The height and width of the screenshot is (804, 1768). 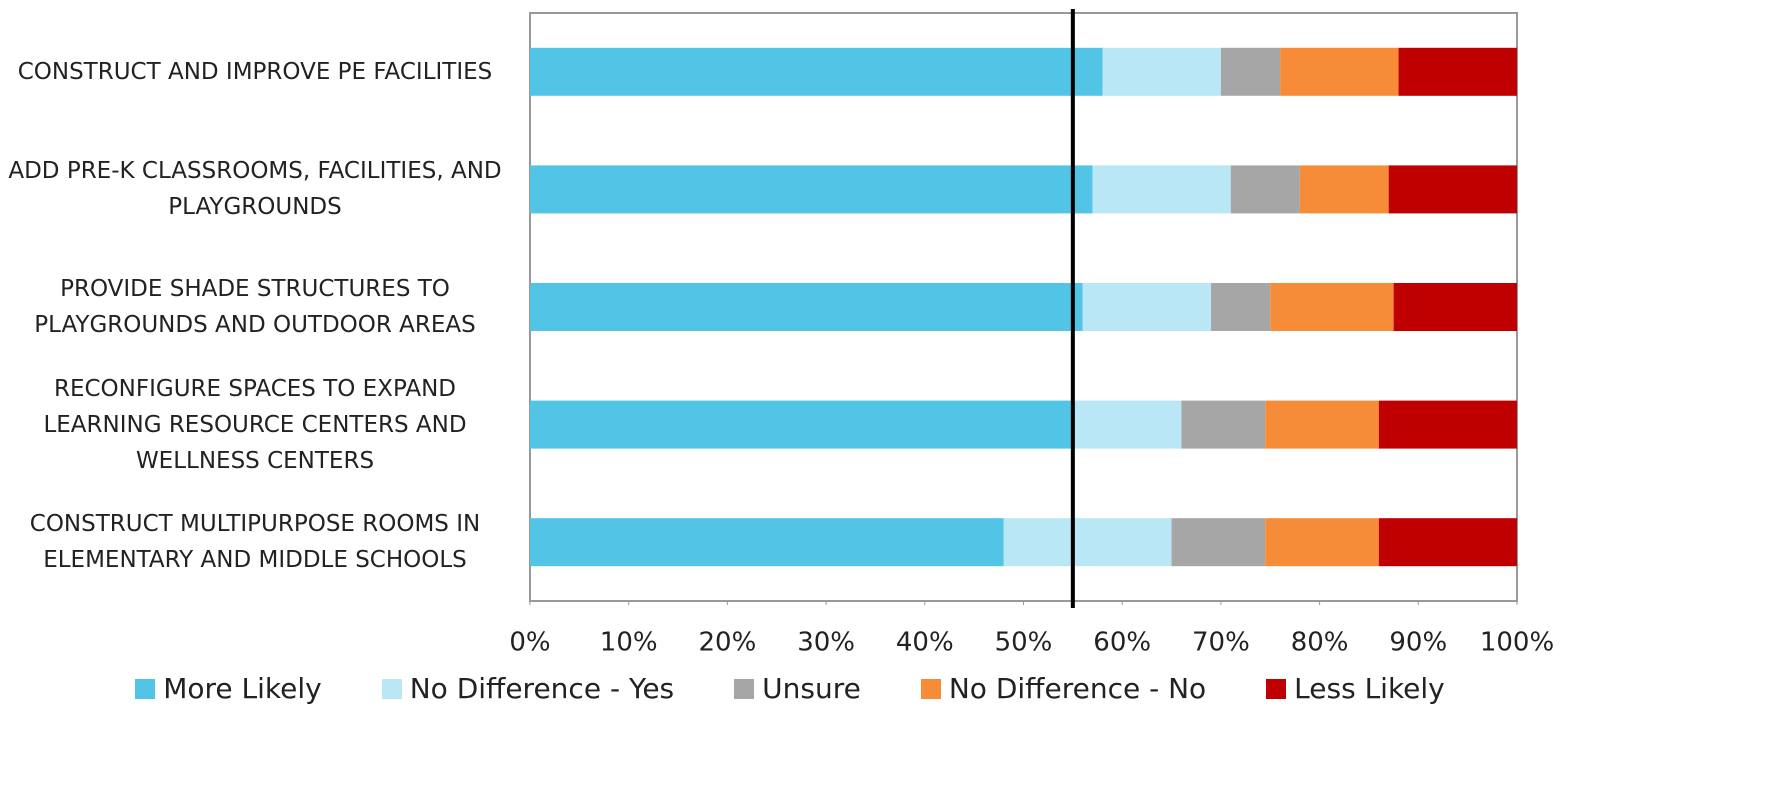 What do you see at coordinates (925, 643) in the screenshot?
I see `x-tick-label: 40%` at bounding box center [925, 643].